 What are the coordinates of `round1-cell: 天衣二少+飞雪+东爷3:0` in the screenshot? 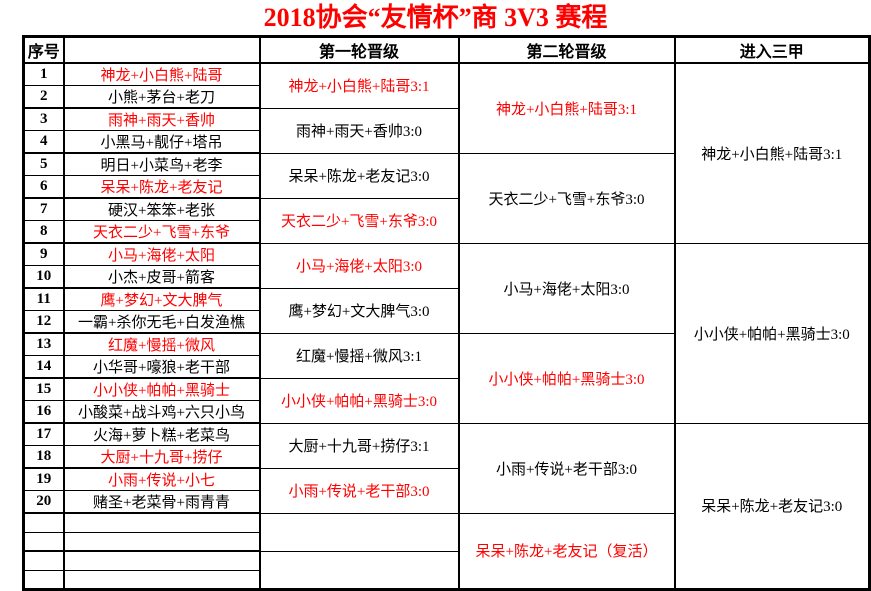 It's located at (359, 220).